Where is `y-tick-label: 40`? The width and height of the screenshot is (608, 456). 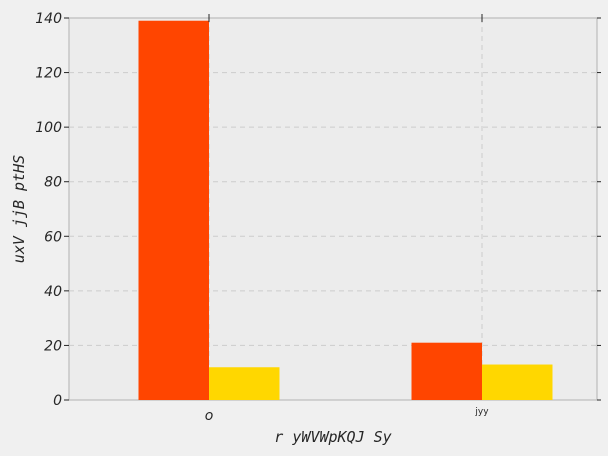 y-tick-label: 40 is located at coordinates (53, 292).